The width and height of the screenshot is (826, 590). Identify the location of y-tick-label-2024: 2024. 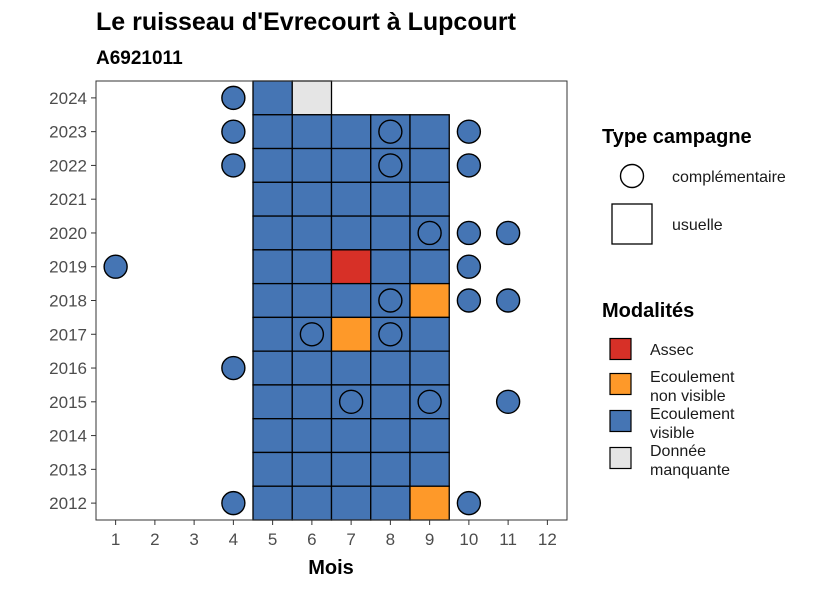
(68, 98).